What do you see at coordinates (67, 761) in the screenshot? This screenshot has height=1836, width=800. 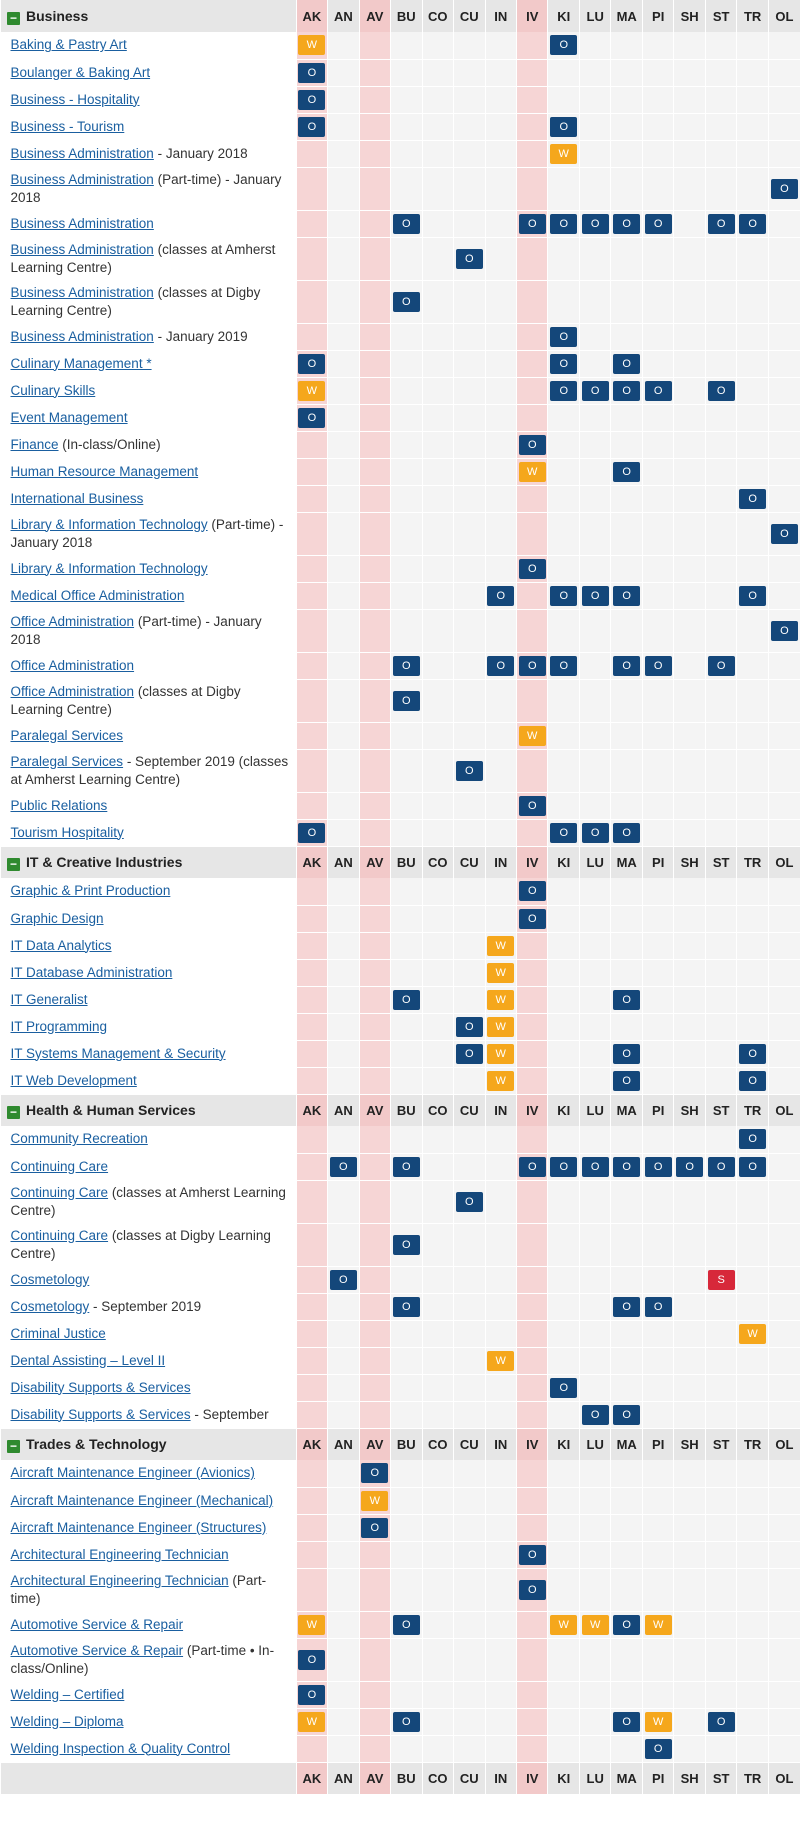 I see `program-link: Paralegal Services` at bounding box center [67, 761].